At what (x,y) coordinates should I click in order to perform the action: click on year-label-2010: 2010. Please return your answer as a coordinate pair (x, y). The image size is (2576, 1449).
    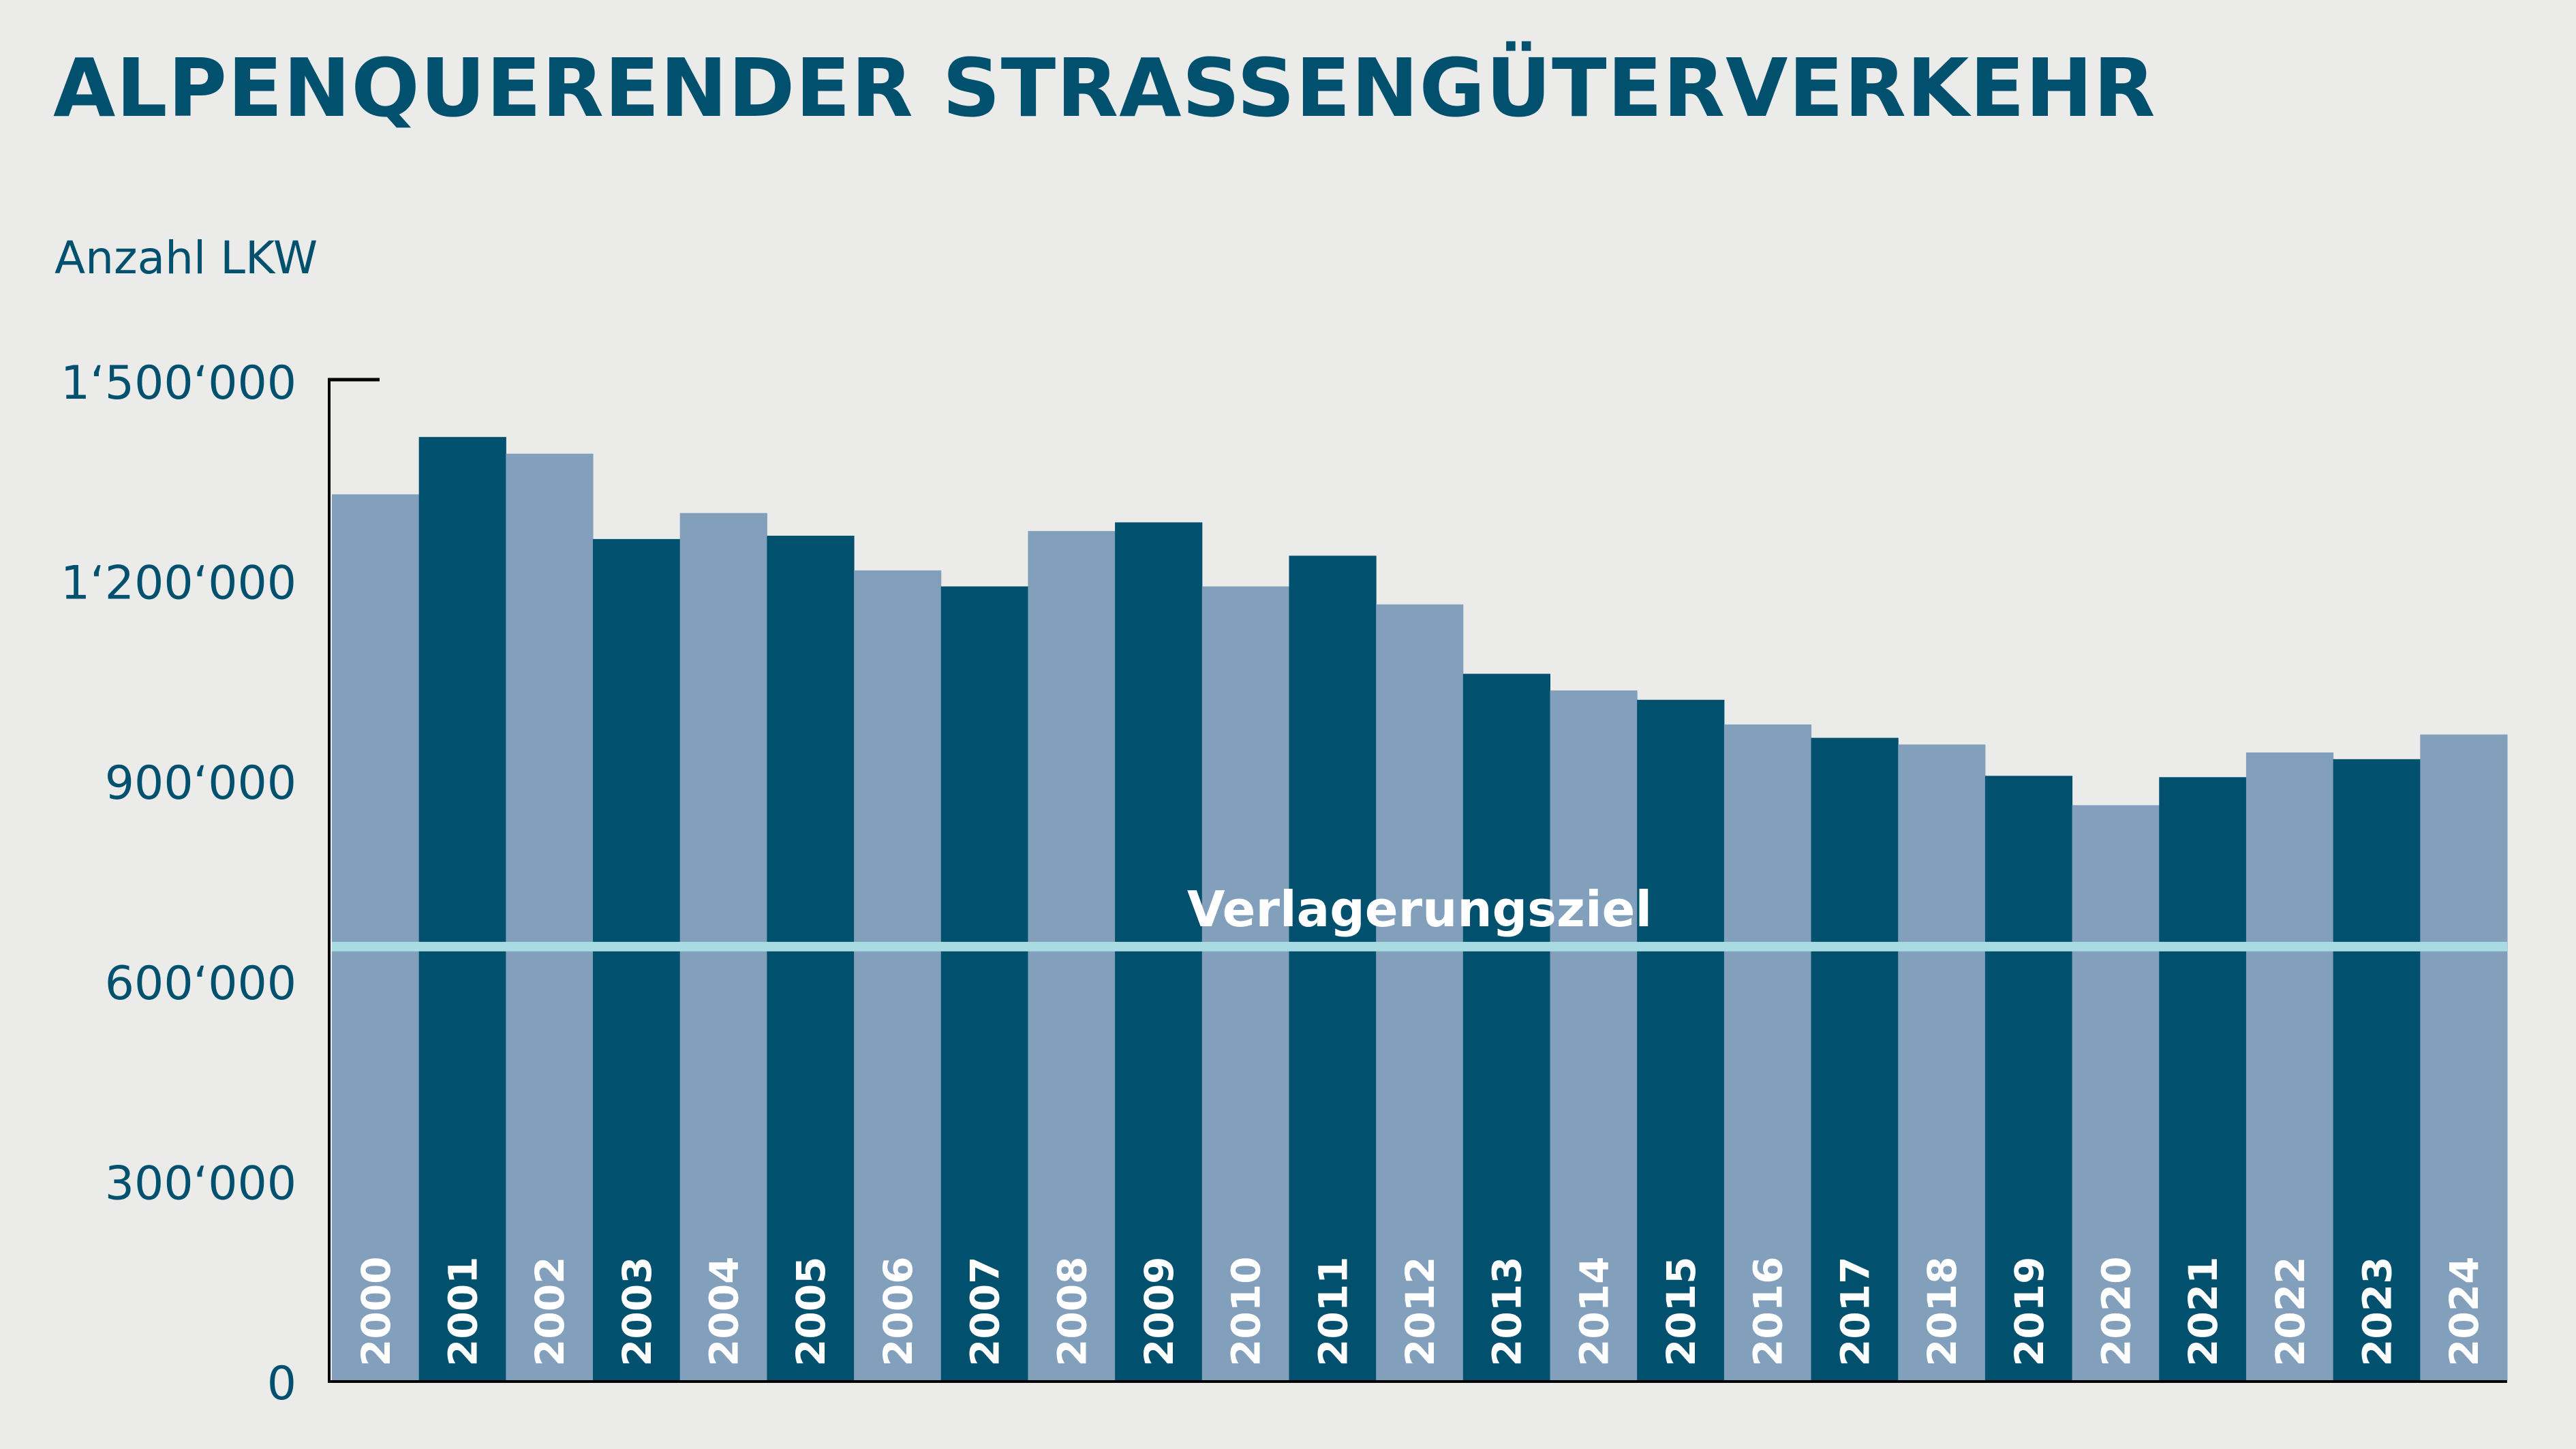
    Looking at the image, I should click on (1246, 1312).